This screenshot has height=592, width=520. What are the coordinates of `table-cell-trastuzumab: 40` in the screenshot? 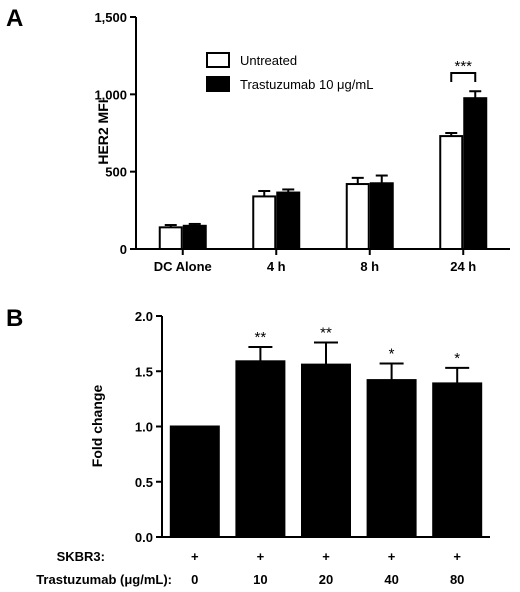 It's located at (391, 579).